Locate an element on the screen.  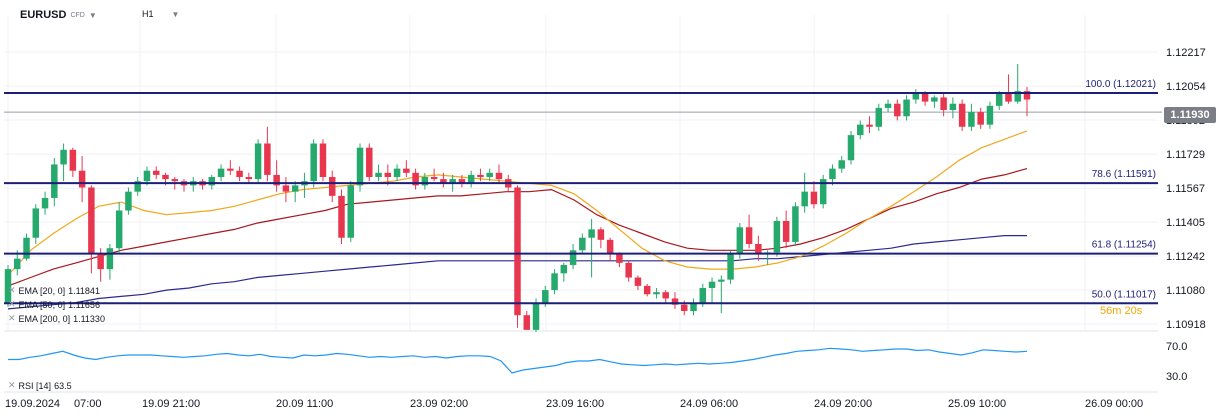
fib-level-label: 100.0 (1.12021) is located at coordinates (1120, 84).